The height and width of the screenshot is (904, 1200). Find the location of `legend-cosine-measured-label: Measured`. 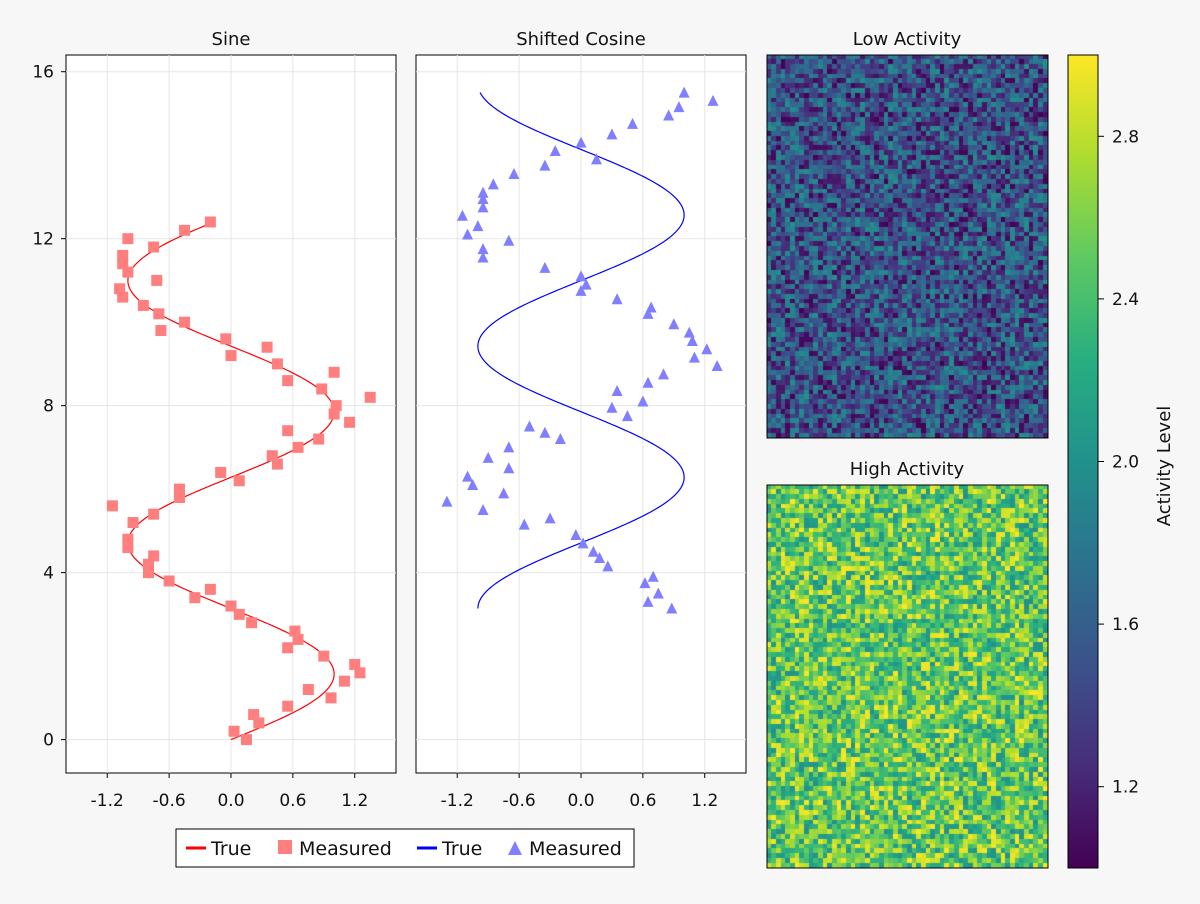

legend-cosine-measured-label: Measured is located at coordinates (575, 849).